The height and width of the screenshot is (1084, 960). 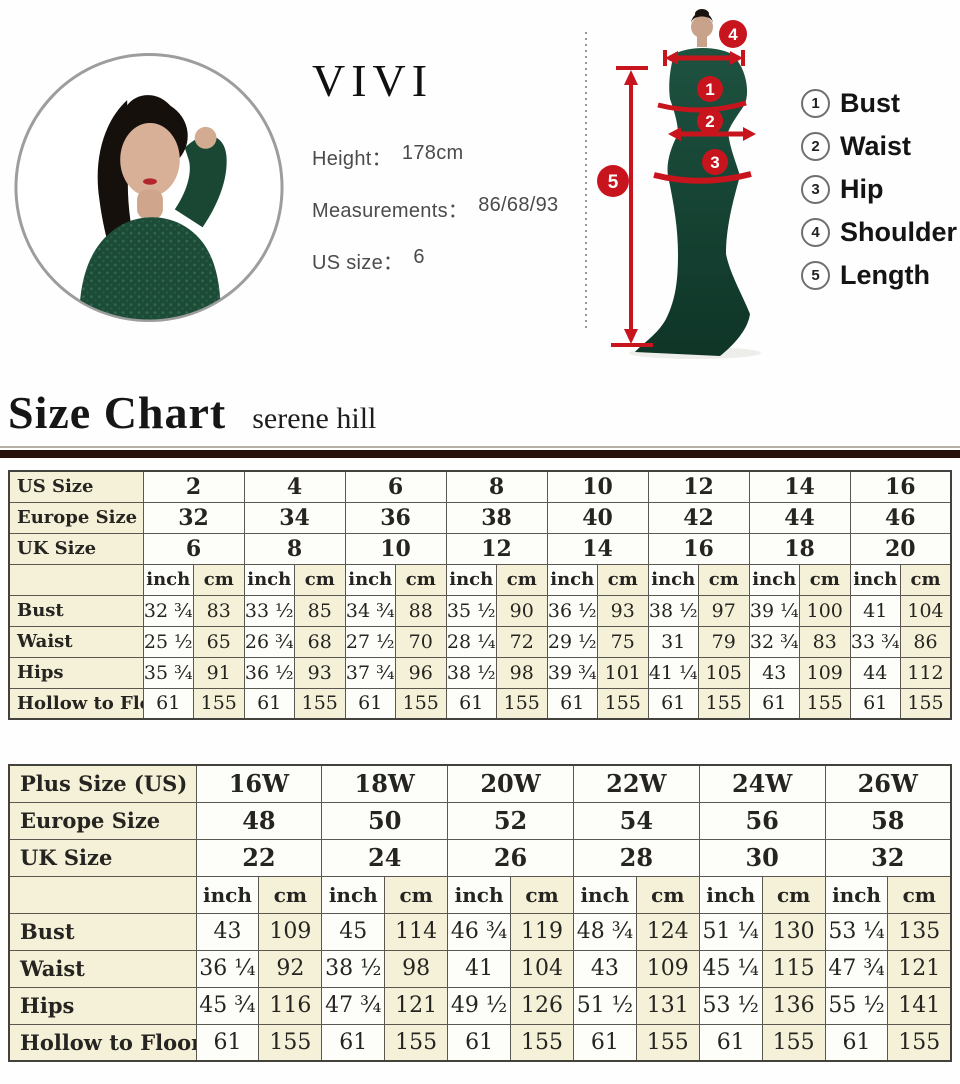 I want to click on divider-thick-line, so click(x=480, y=454).